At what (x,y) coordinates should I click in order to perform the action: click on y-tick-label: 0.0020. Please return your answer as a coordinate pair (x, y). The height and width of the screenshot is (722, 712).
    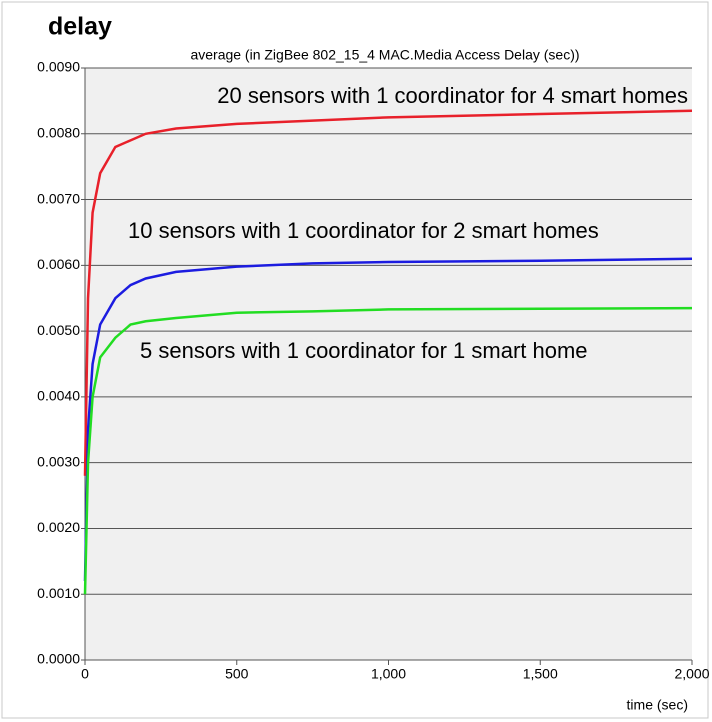
    Looking at the image, I should click on (58, 527).